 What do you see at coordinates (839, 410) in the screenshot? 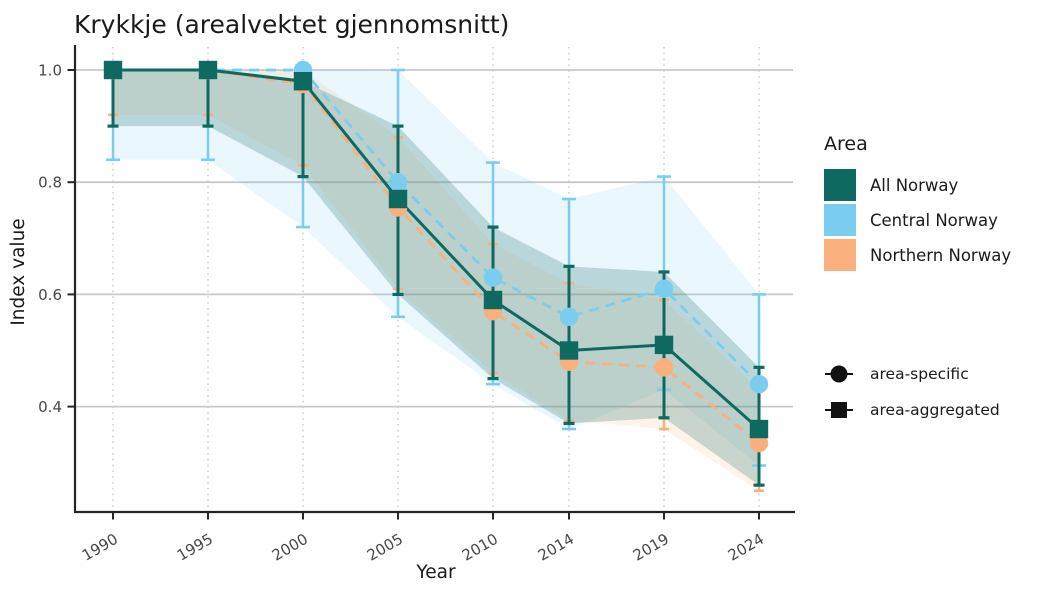
I see `square-marker-icon` at bounding box center [839, 410].